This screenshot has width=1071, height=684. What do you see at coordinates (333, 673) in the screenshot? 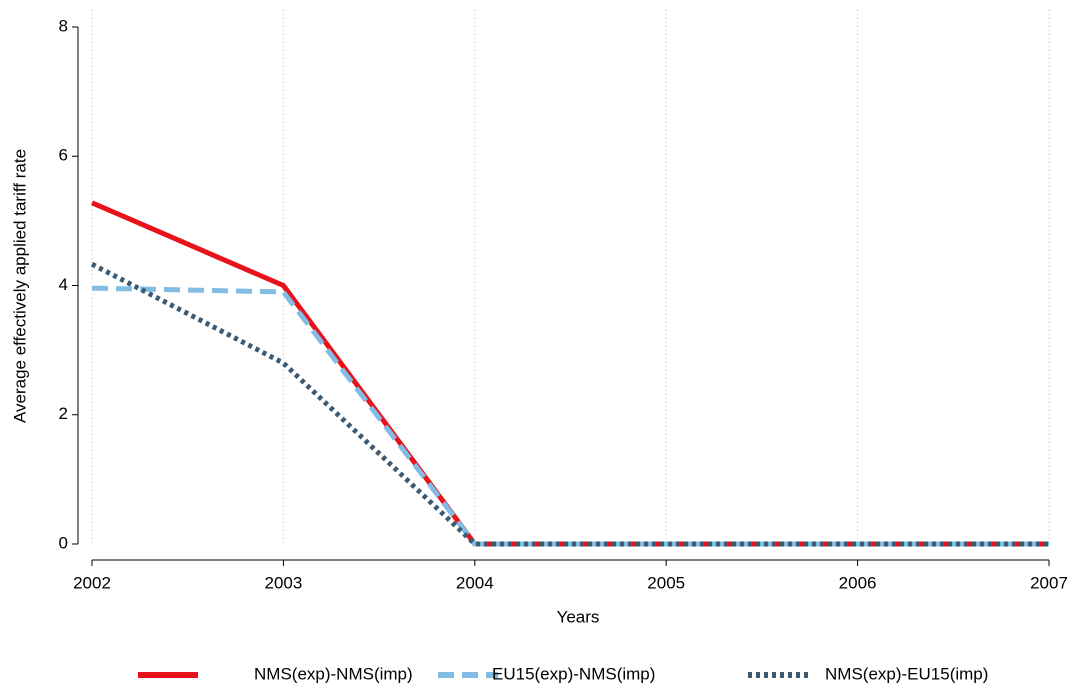
I see `legend-label: NMS(exp)-NMS(imp)` at bounding box center [333, 673].